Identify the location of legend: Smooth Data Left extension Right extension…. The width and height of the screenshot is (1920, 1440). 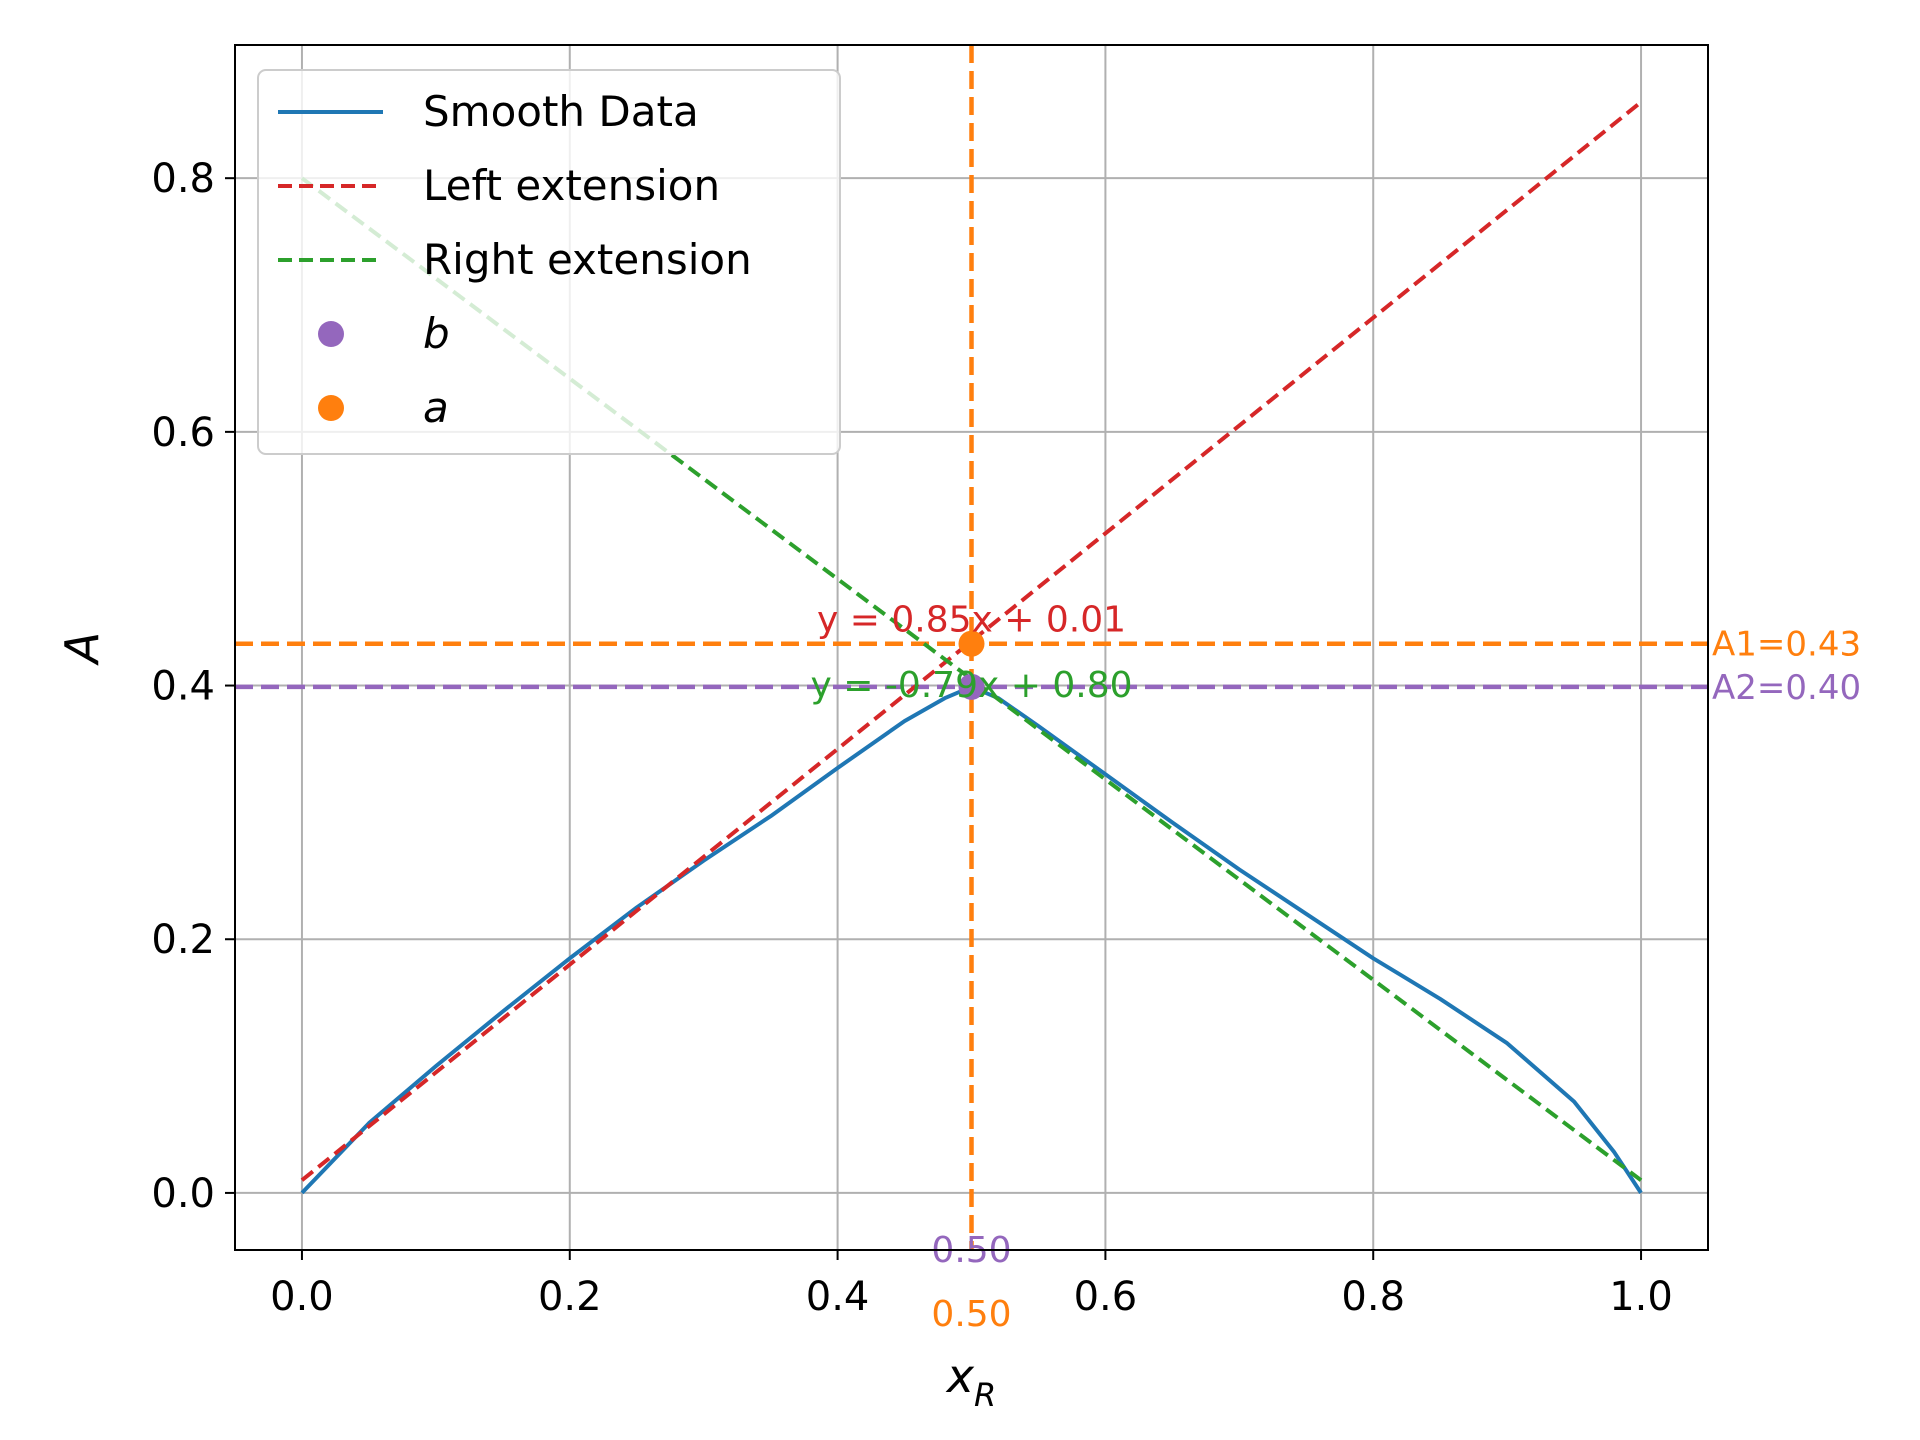
(549, 262).